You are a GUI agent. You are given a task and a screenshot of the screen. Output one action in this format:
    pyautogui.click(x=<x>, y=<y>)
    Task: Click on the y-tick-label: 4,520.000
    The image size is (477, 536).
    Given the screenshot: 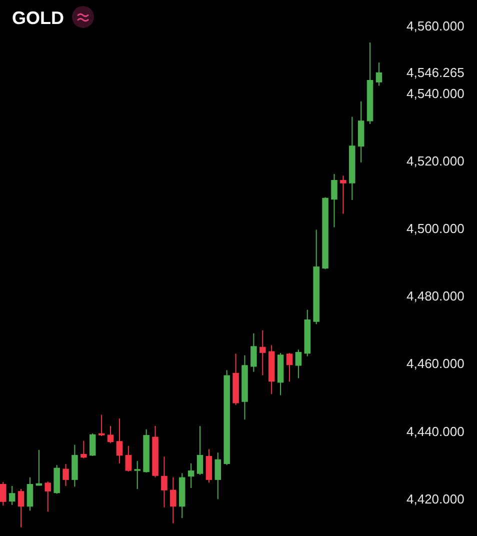 What is the action you would take?
    pyautogui.click(x=435, y=161)
    